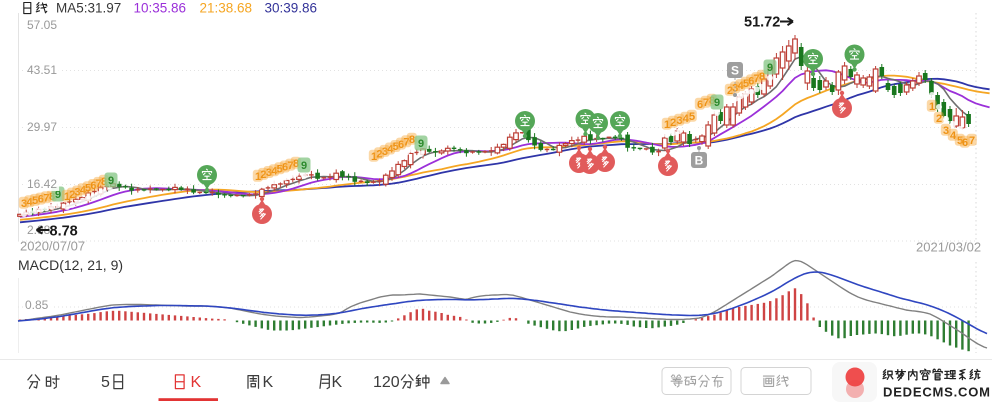  What do you see at coordinates (226, 8) in the screenshot?
I see `svg-text: 21:38.68` at bounding box center [226, 8].